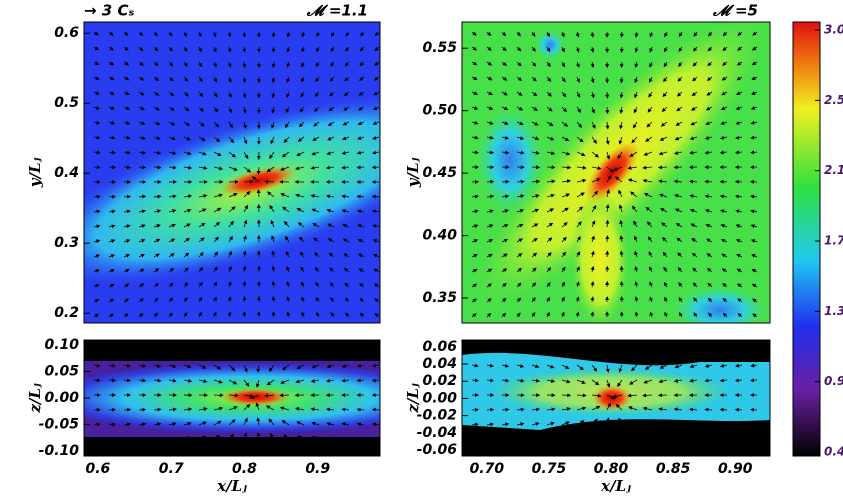 This screenshot has height=502, width=843. Describe the element at coordinates (611, 469) in the screenshot. I see `x-tick-label: 0.80` at that location.